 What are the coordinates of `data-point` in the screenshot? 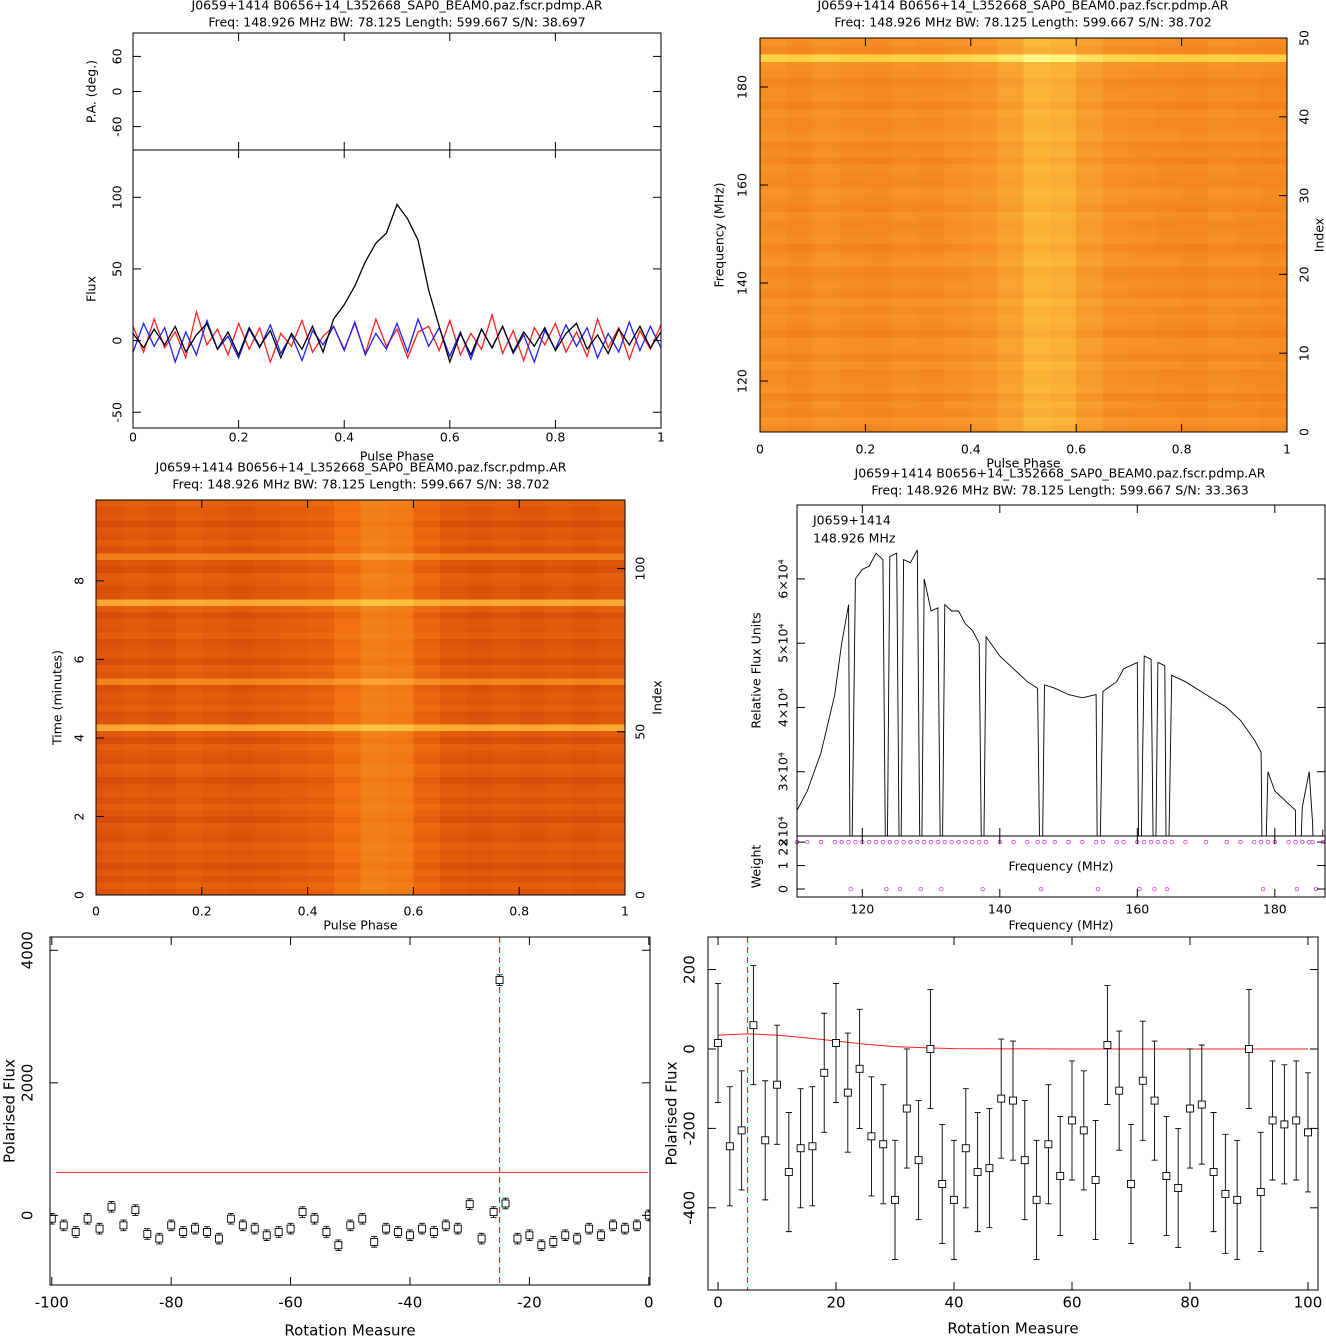 It's located at (219, 1238).